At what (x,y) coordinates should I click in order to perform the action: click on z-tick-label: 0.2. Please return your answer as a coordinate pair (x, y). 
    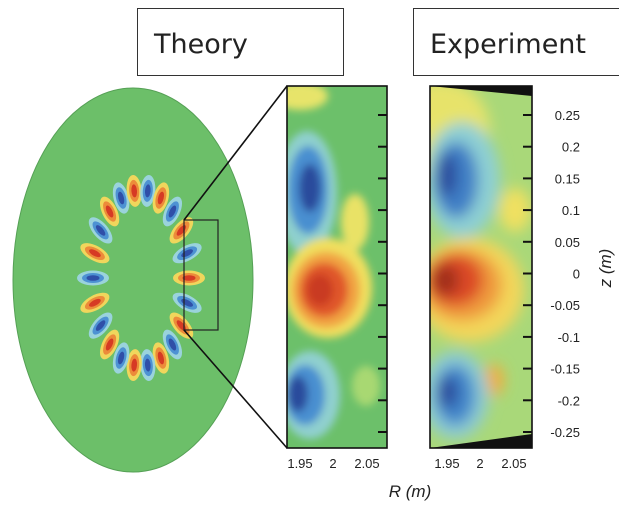
    Looking at the image, I should click on (571, 147).